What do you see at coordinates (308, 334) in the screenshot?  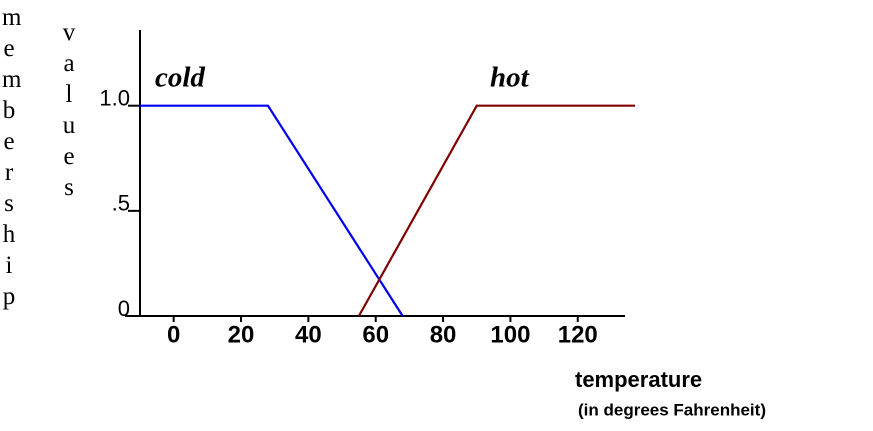 I see `x-tick-label: 40` at bounding box center [308, 334].